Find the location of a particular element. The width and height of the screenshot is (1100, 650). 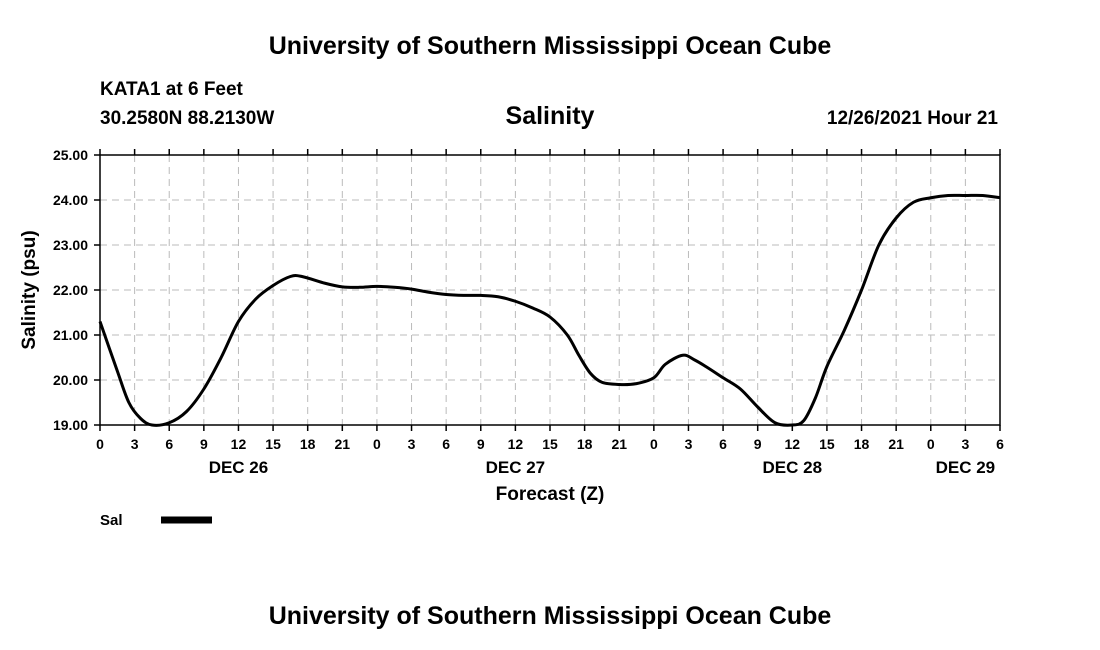

y-tick-label: 20.00 is located at coordinates (70, 380).